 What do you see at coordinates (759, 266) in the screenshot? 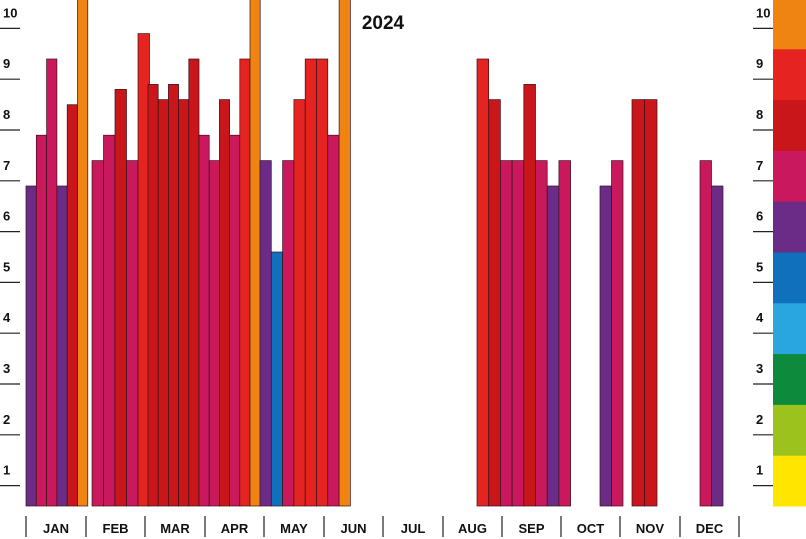
I see `right-tick-label-5: 5` at bounding box center [759, 266].